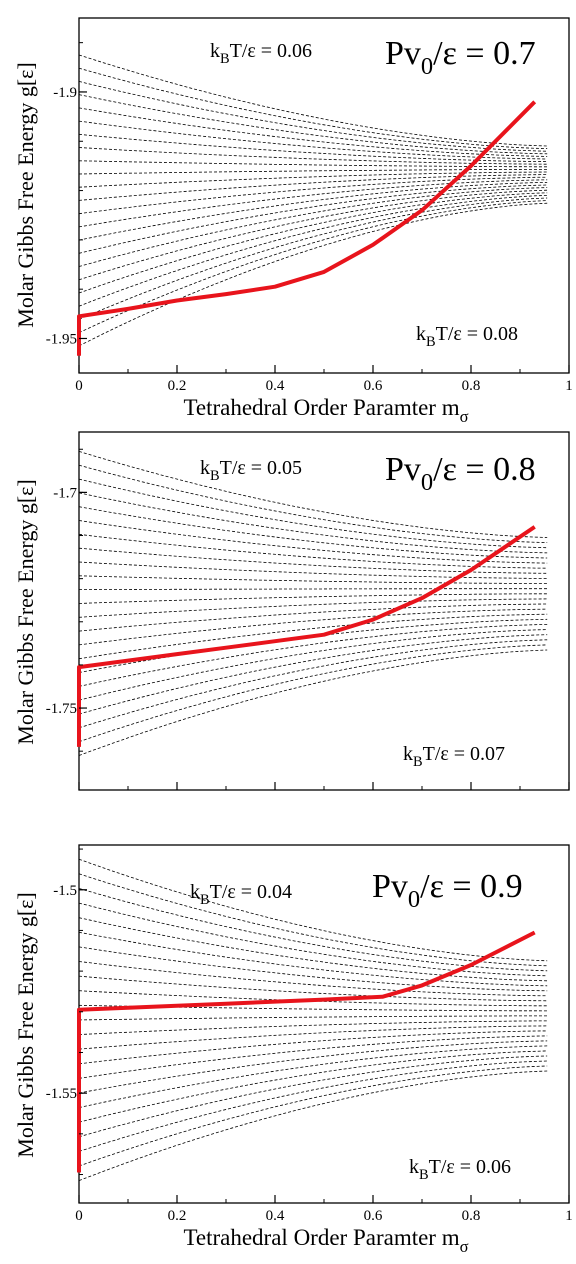 The height and width of the screenshot is (1264, 576). I want to click on y-tick-label: -1.75, so click(61, 709).